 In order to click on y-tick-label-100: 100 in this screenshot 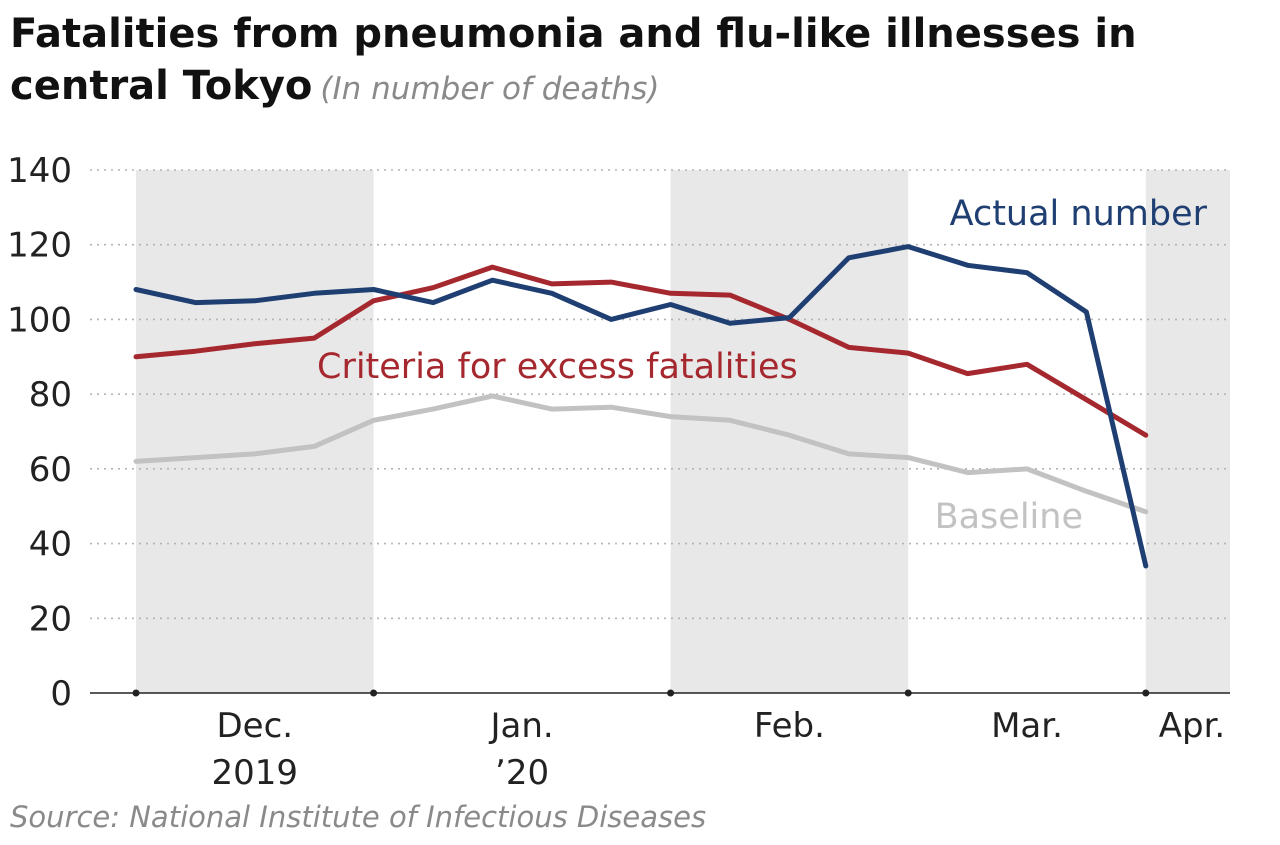, I will do `click(39, 320)`.